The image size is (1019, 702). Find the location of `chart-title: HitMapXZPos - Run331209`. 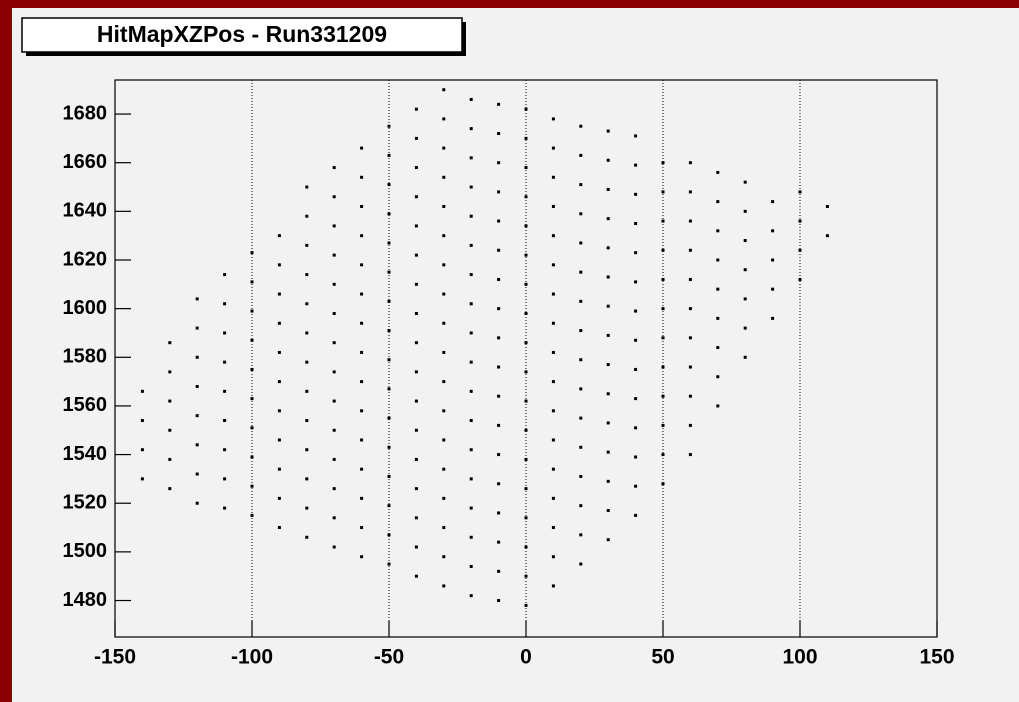

chart-title: HitMapXZPos - Run331209 is located at coordinates (242, 34).